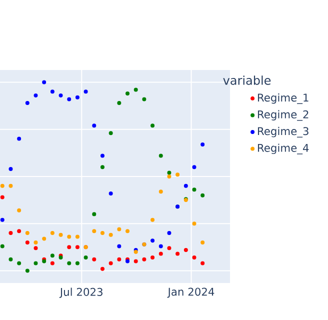 The height and width of the screenshot is (320, 328). I want to click on x-tick-label: Jan 2024, so click(190, 293).